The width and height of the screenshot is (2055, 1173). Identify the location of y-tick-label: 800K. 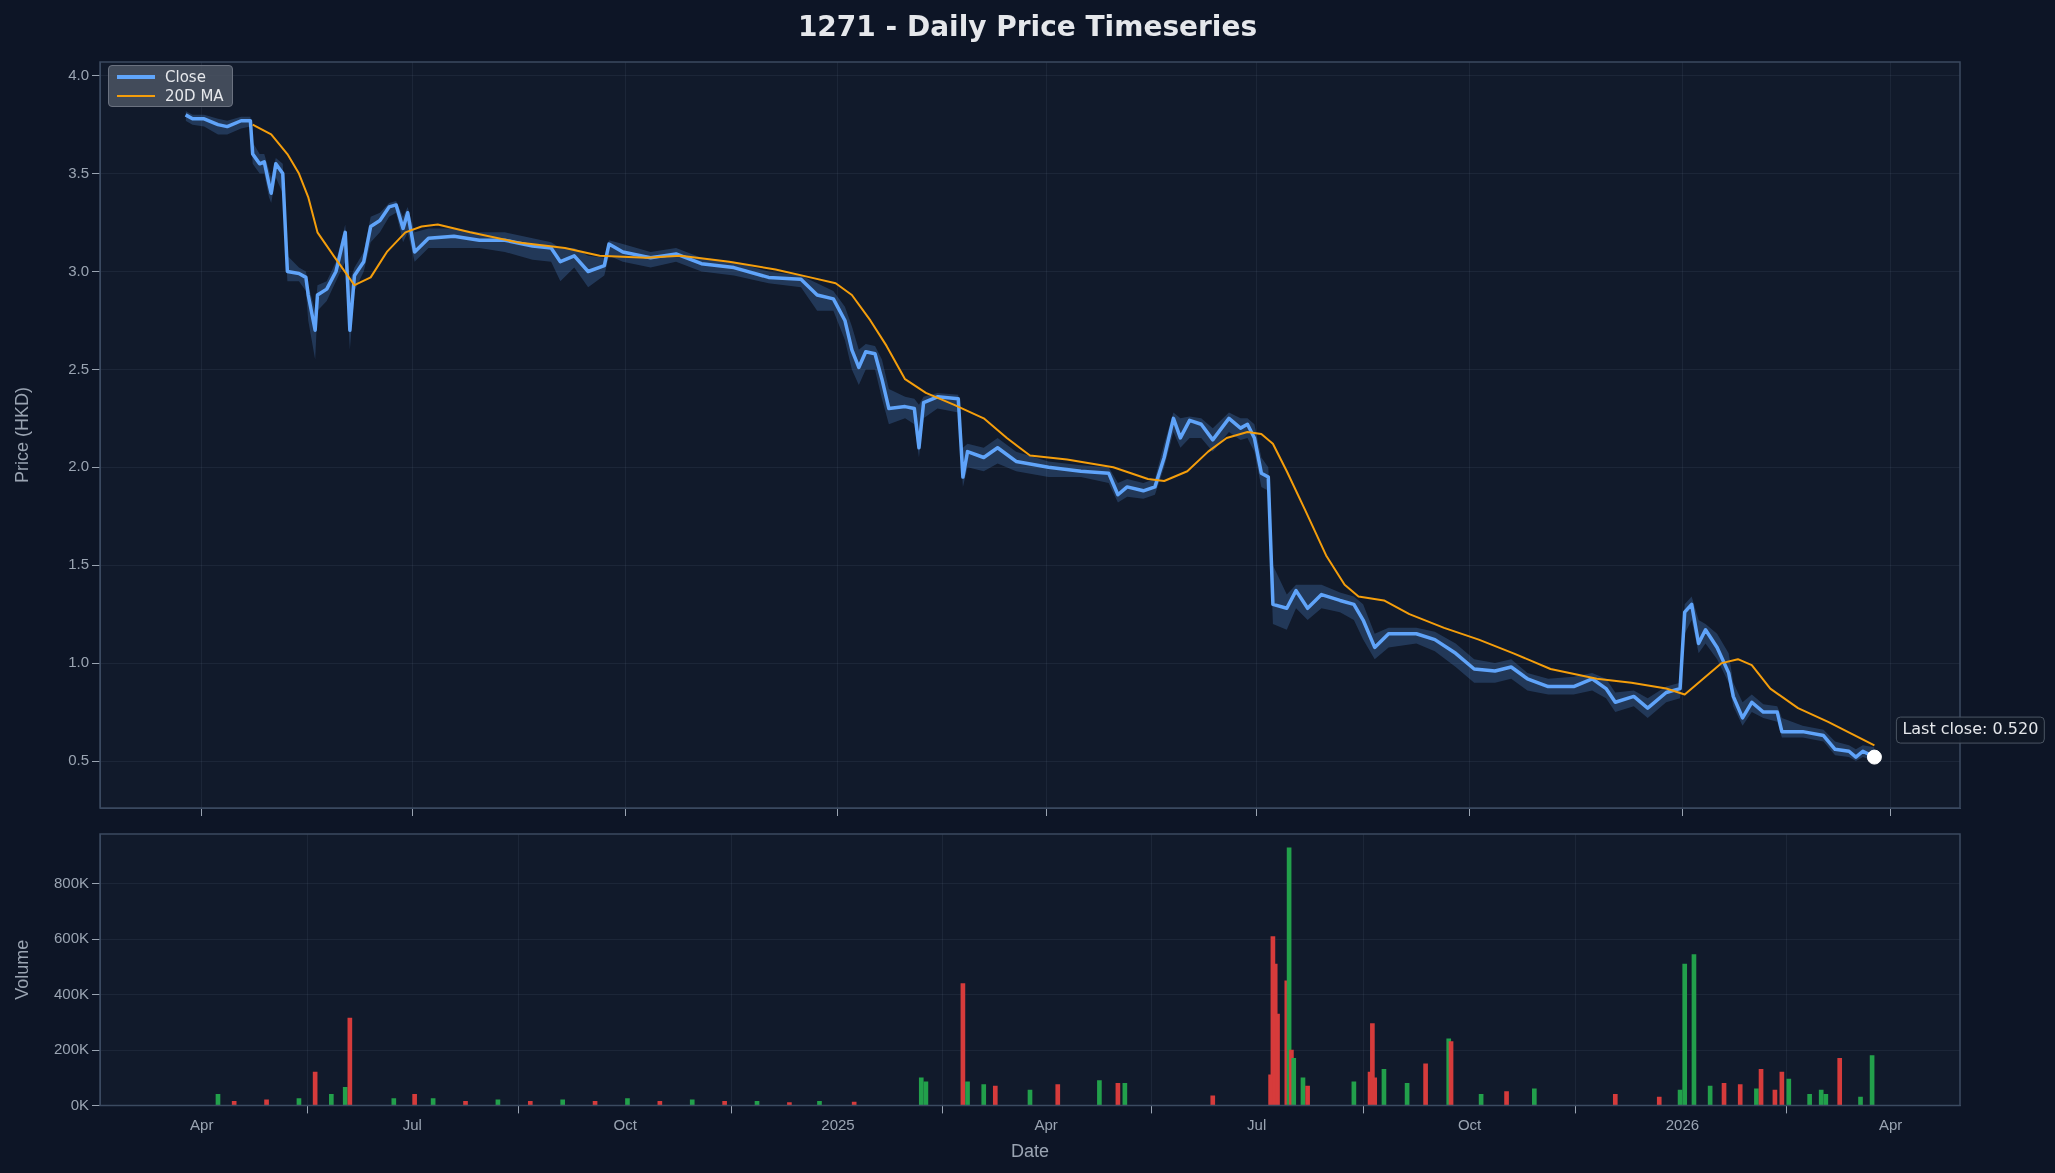
(71, 882).